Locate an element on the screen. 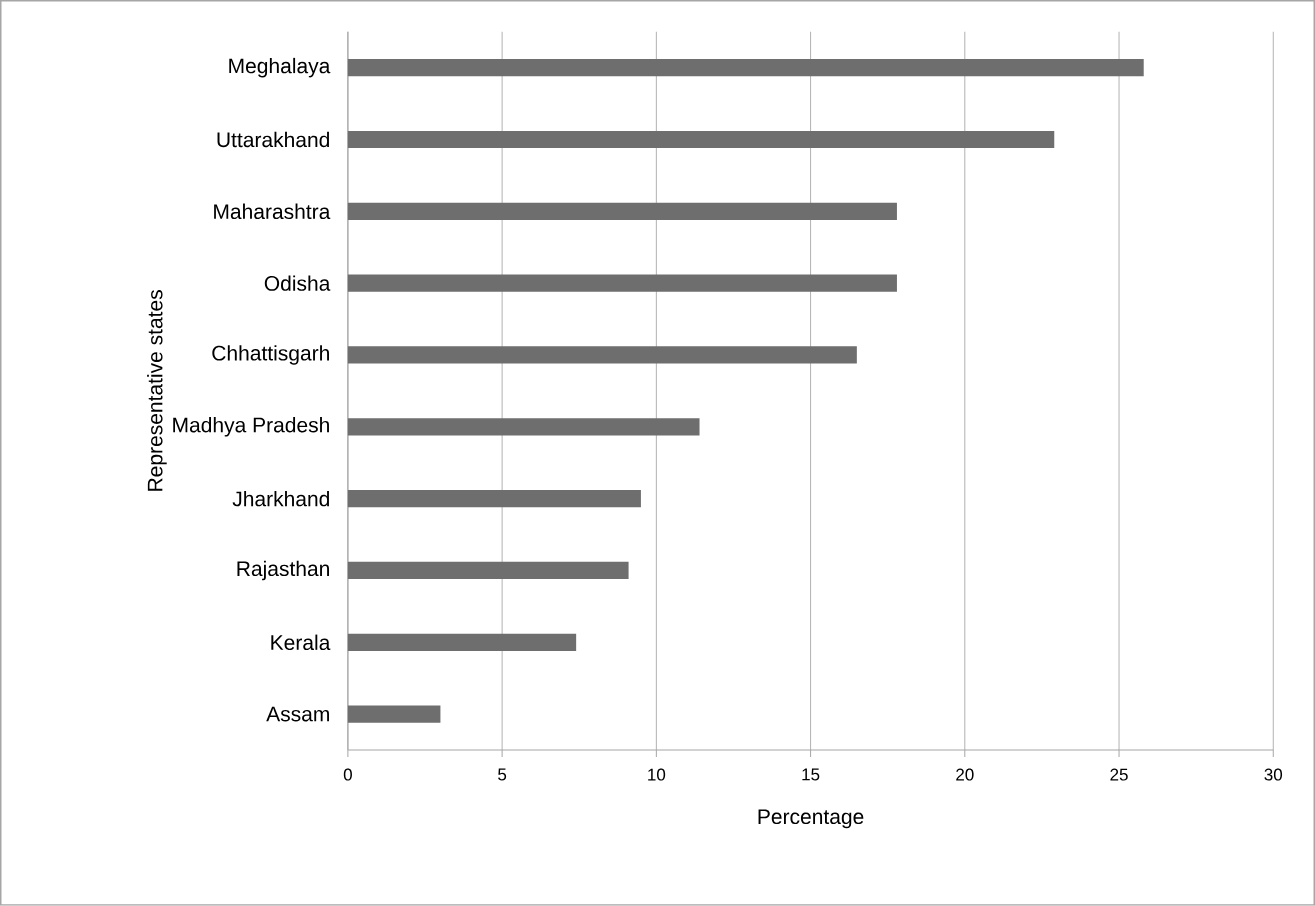  y-tick-label: Assam is located at coordinates (297, 714).